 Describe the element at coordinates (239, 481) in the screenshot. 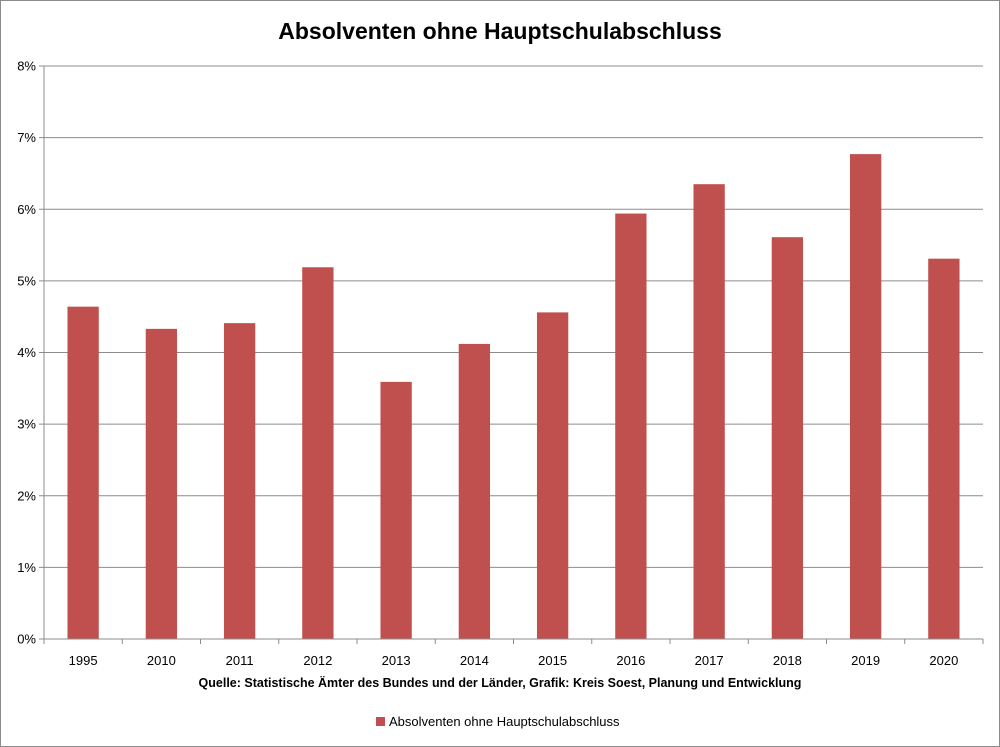

I see `bar-2011` at that location.